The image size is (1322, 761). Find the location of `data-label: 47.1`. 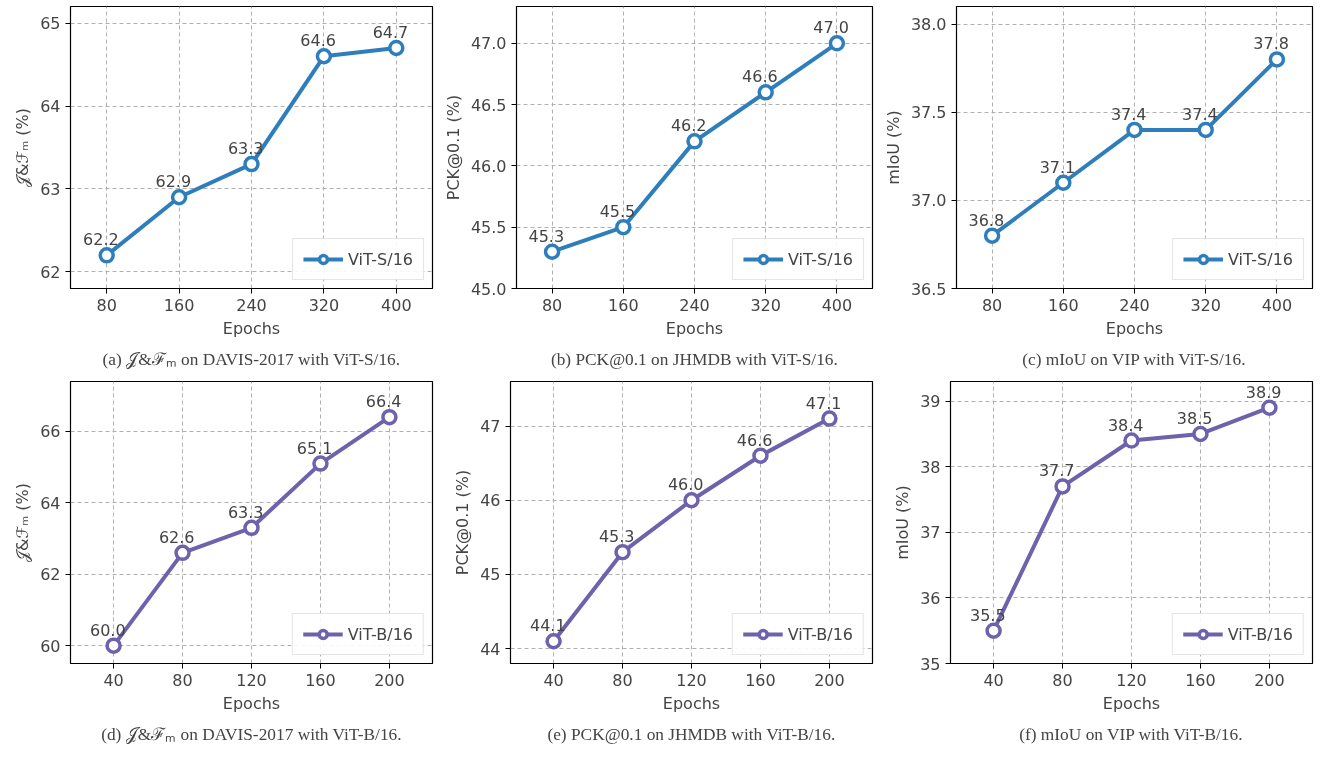

data-label: 47.1 is located at coordinates (823, 403).